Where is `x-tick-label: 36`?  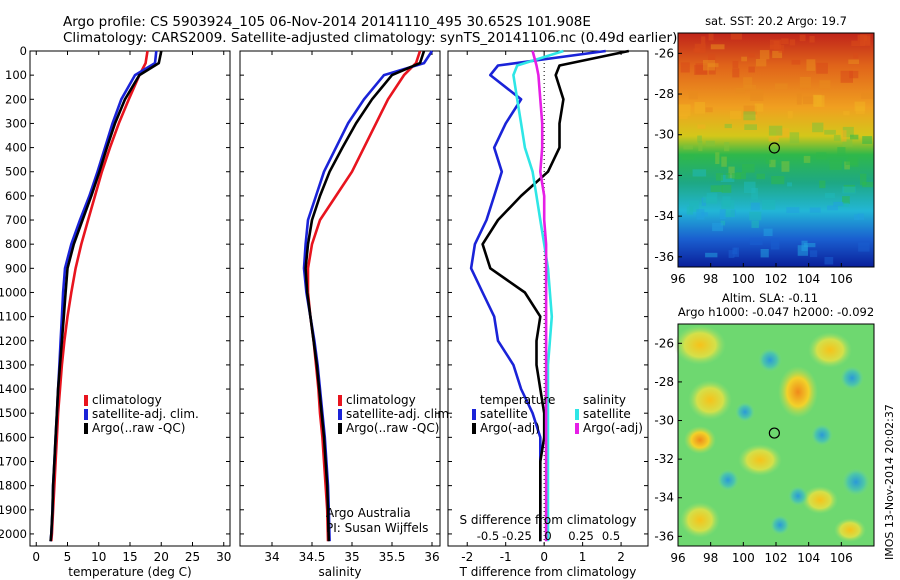
x-tick-label: 36 is located at coordinates (431, 557).